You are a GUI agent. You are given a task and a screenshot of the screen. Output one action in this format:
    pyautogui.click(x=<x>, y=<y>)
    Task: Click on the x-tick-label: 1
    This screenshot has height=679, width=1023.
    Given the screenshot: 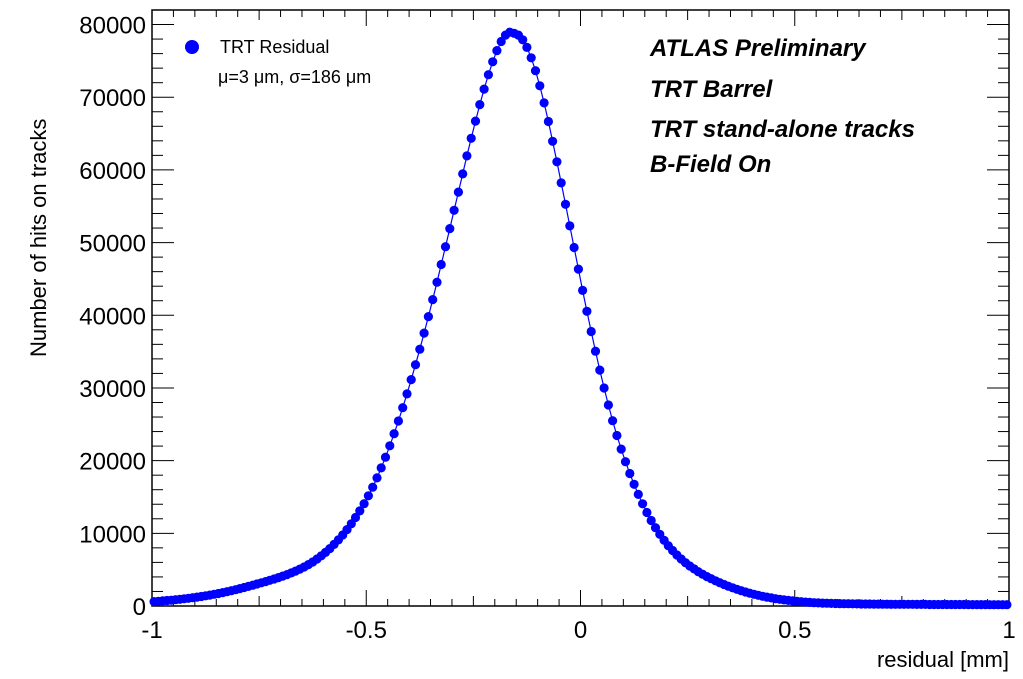 What is the action you would take?
    pyautogui.click(x=1008, y=630)
    